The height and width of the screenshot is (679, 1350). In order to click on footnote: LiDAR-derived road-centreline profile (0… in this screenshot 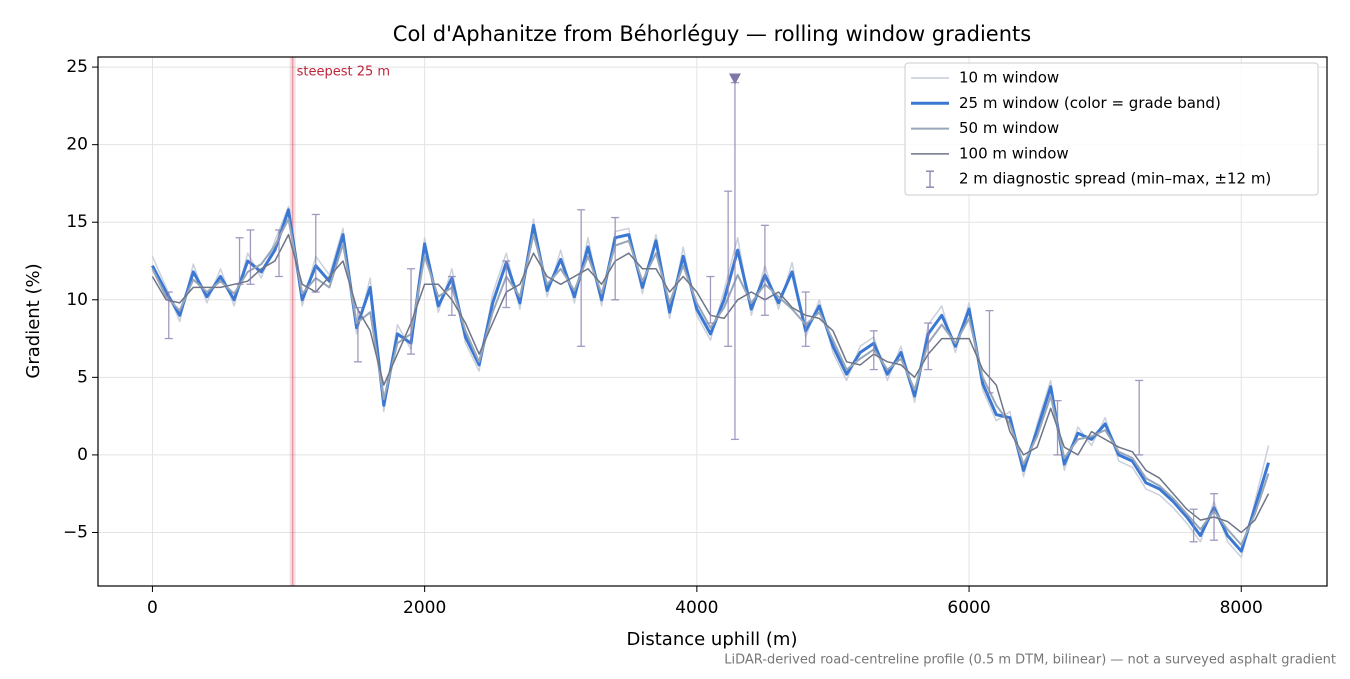, I will do `click(1030, 660)`.